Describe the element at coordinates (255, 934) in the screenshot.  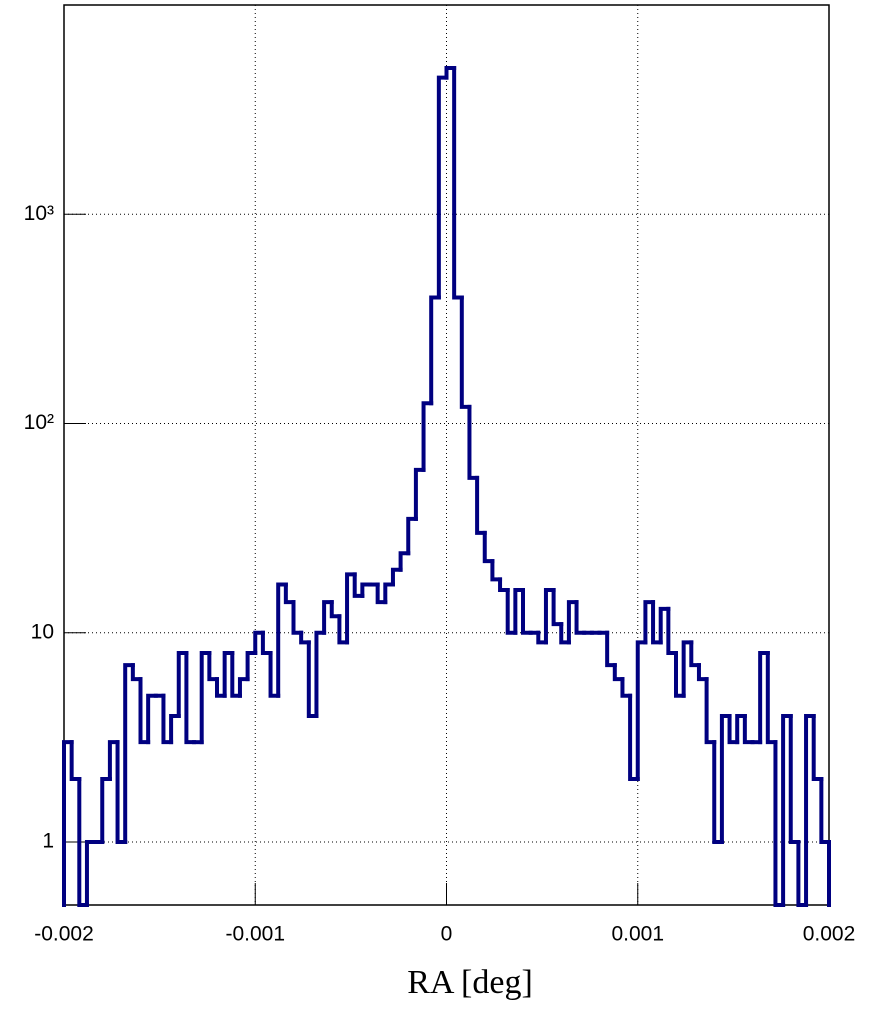
I see `x-tick-label: -0.001` at that location.